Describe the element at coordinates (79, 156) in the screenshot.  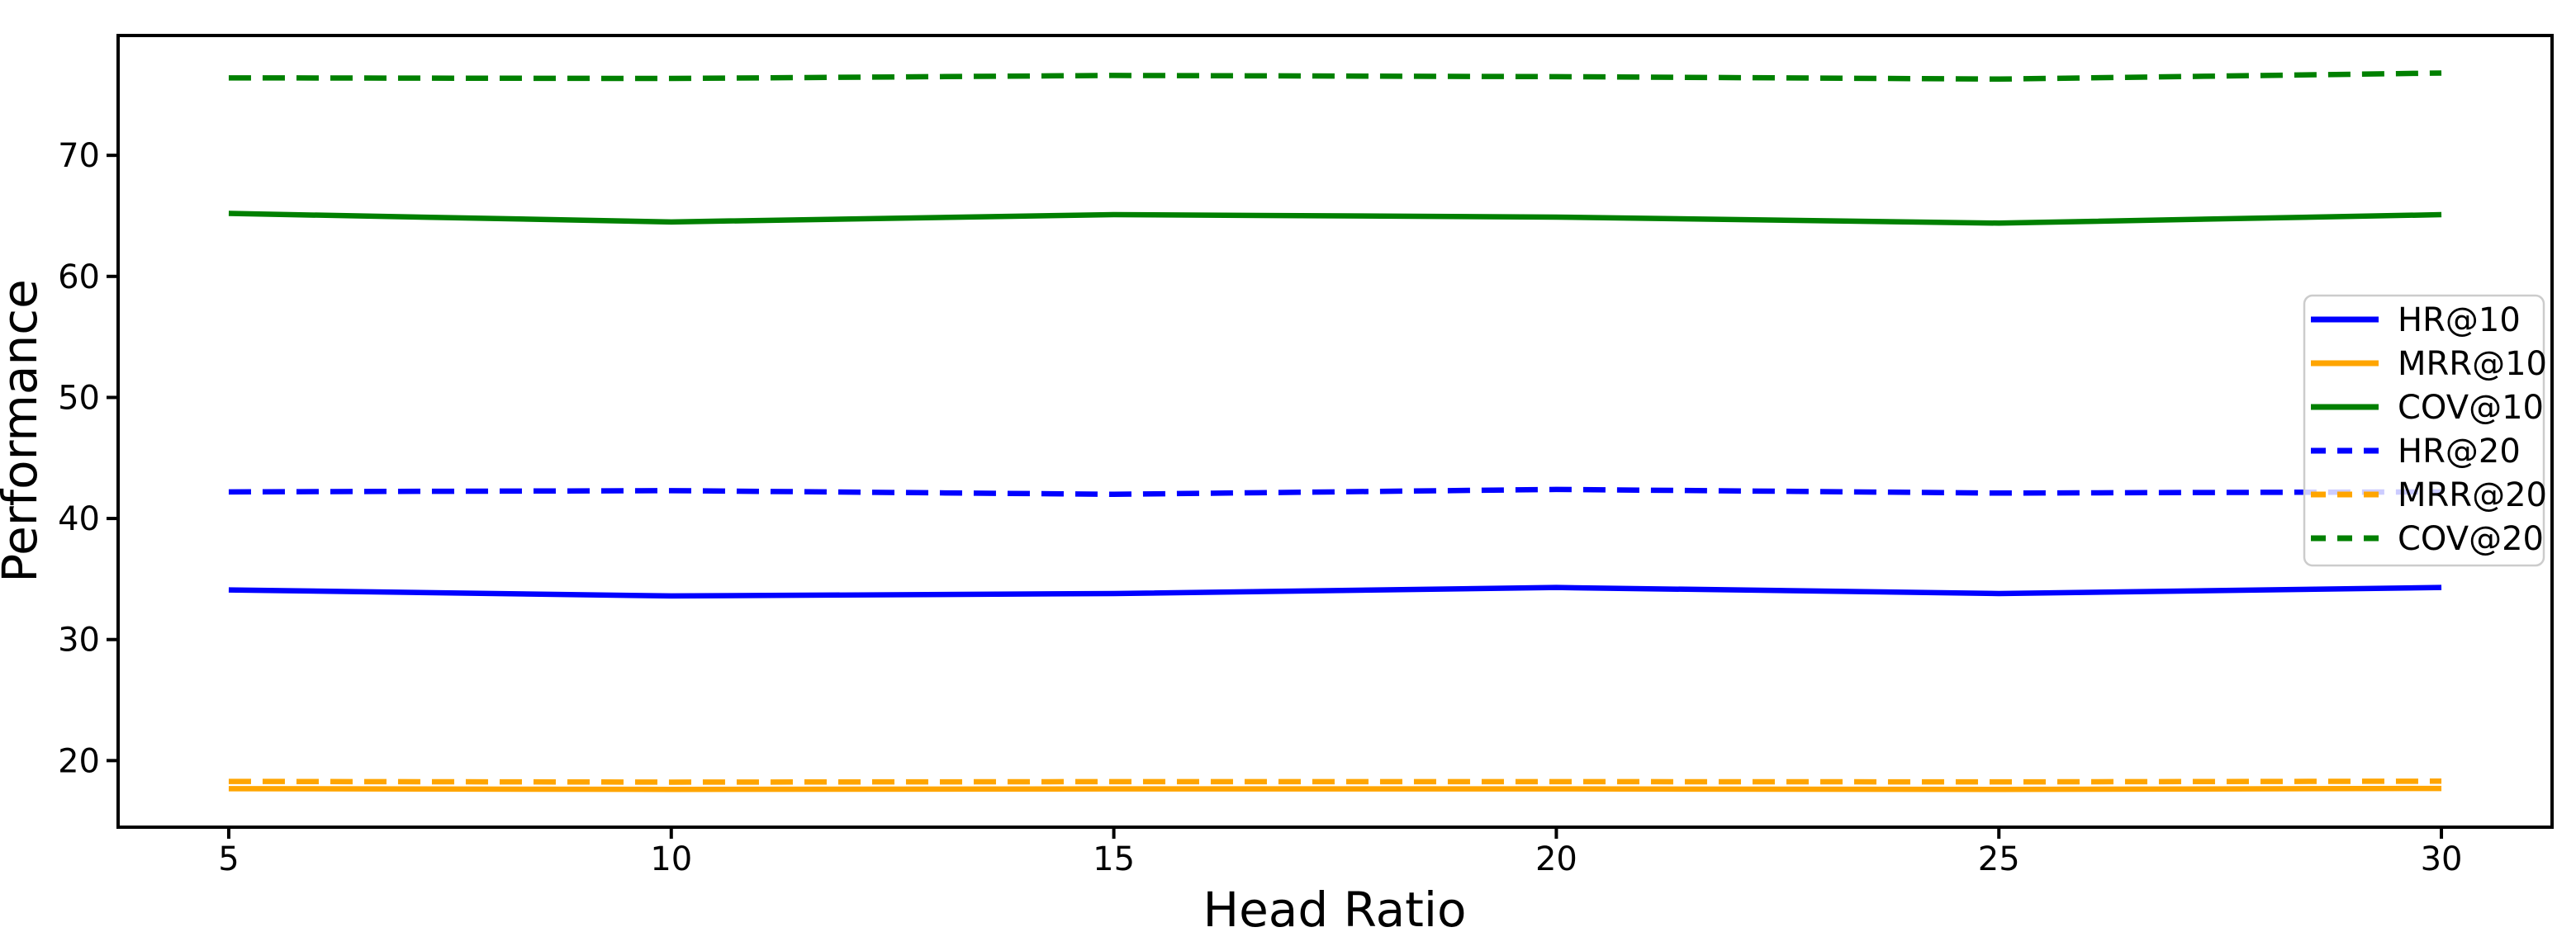
I see `y-tick-label-70: 70` at that location.